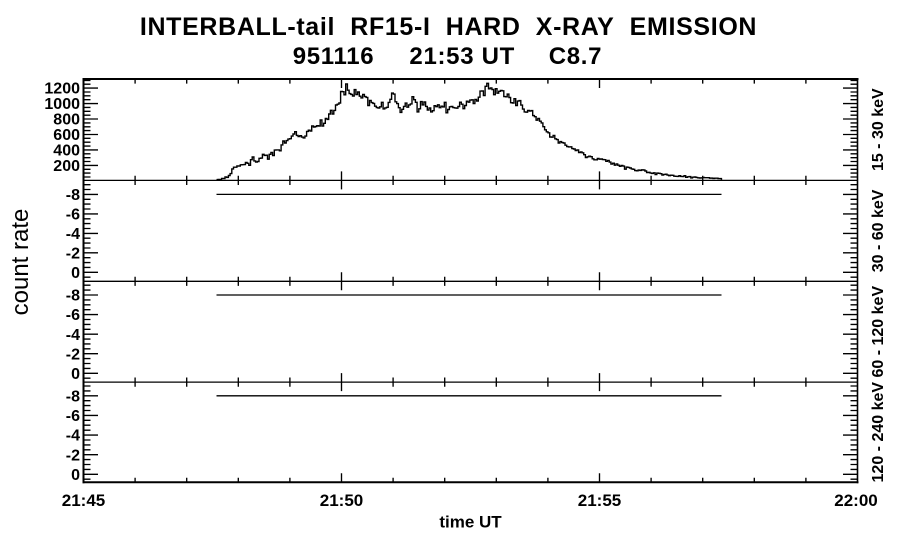  What do you see at coordinates (855, 500) in the screenshot?
I see `svg-text: 22:00` at bounding box center [855, 500].